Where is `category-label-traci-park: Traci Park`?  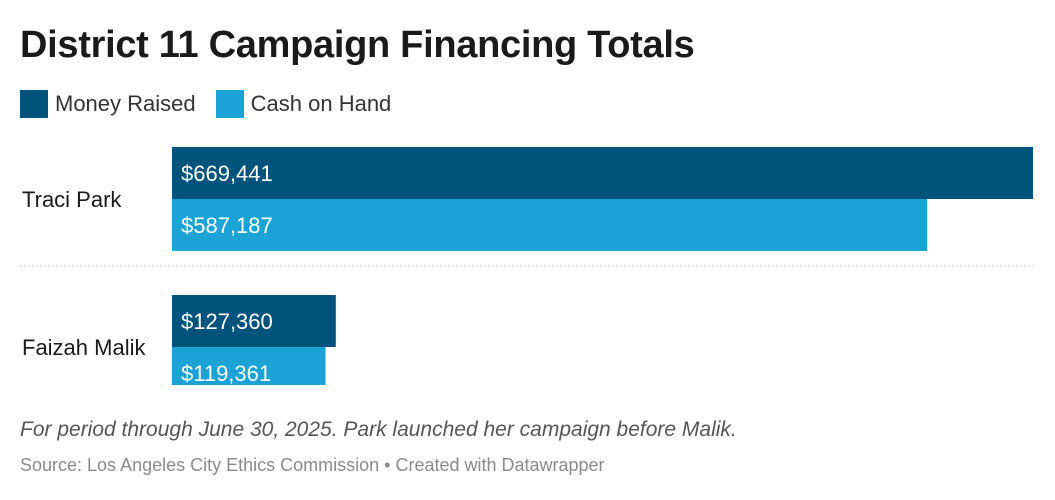 category-label-traci-park: Traci Park is located at coordinates (72, 199).